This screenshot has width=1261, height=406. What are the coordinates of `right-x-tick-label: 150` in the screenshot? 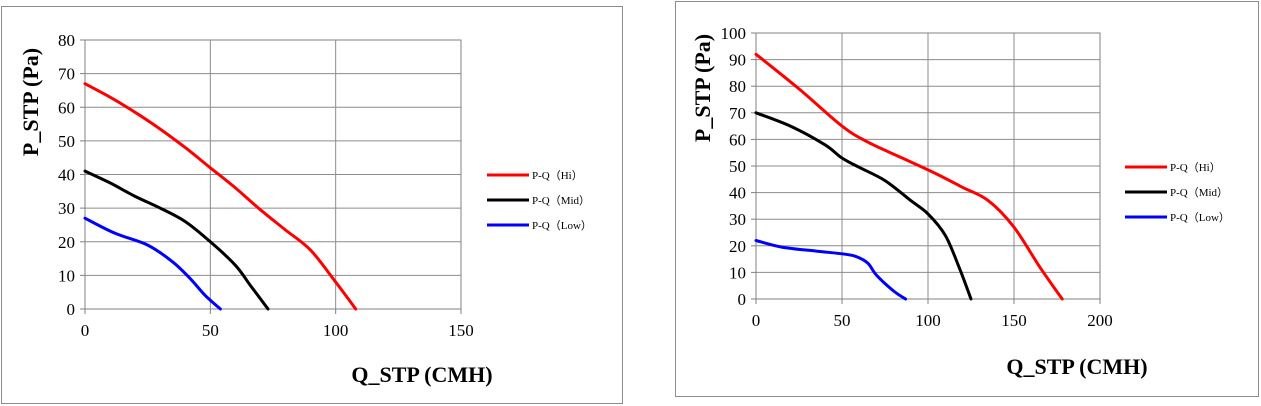 It's located at (1014, 320).